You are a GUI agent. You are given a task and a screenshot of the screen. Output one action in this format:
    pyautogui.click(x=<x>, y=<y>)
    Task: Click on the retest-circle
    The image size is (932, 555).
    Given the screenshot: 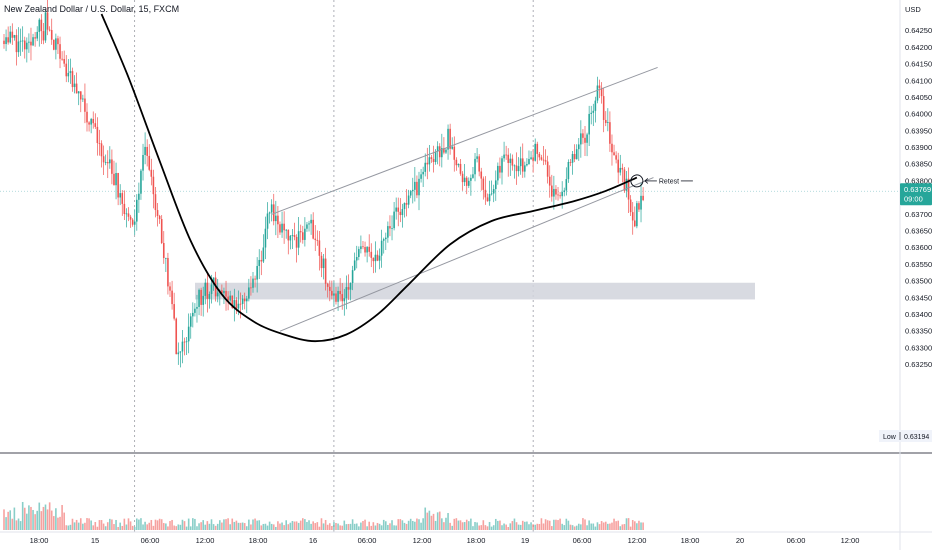 What is the action you would take?
    pyautogui.click(x=637, y=181)
    